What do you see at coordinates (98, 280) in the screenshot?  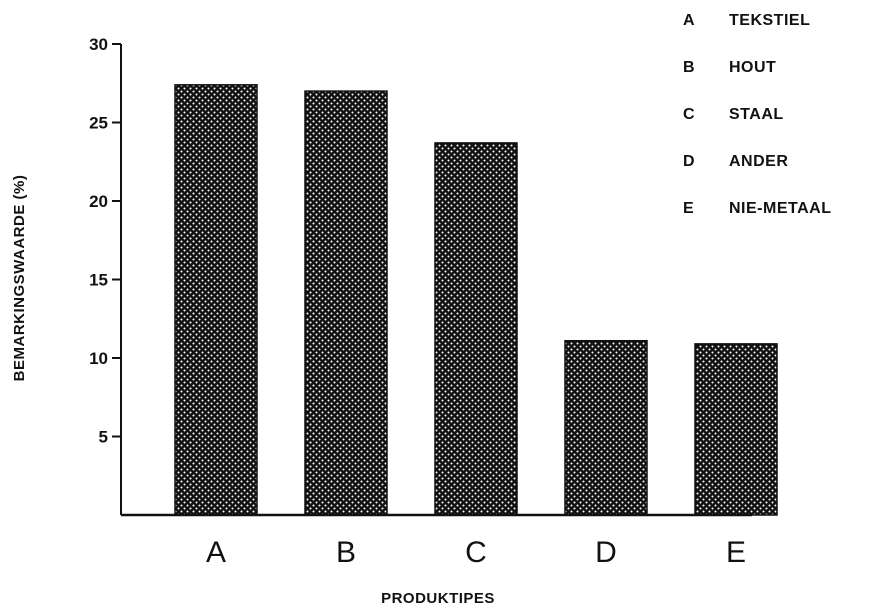 I see `y-tick-label-15: 15` at bounding box center [98, 280].